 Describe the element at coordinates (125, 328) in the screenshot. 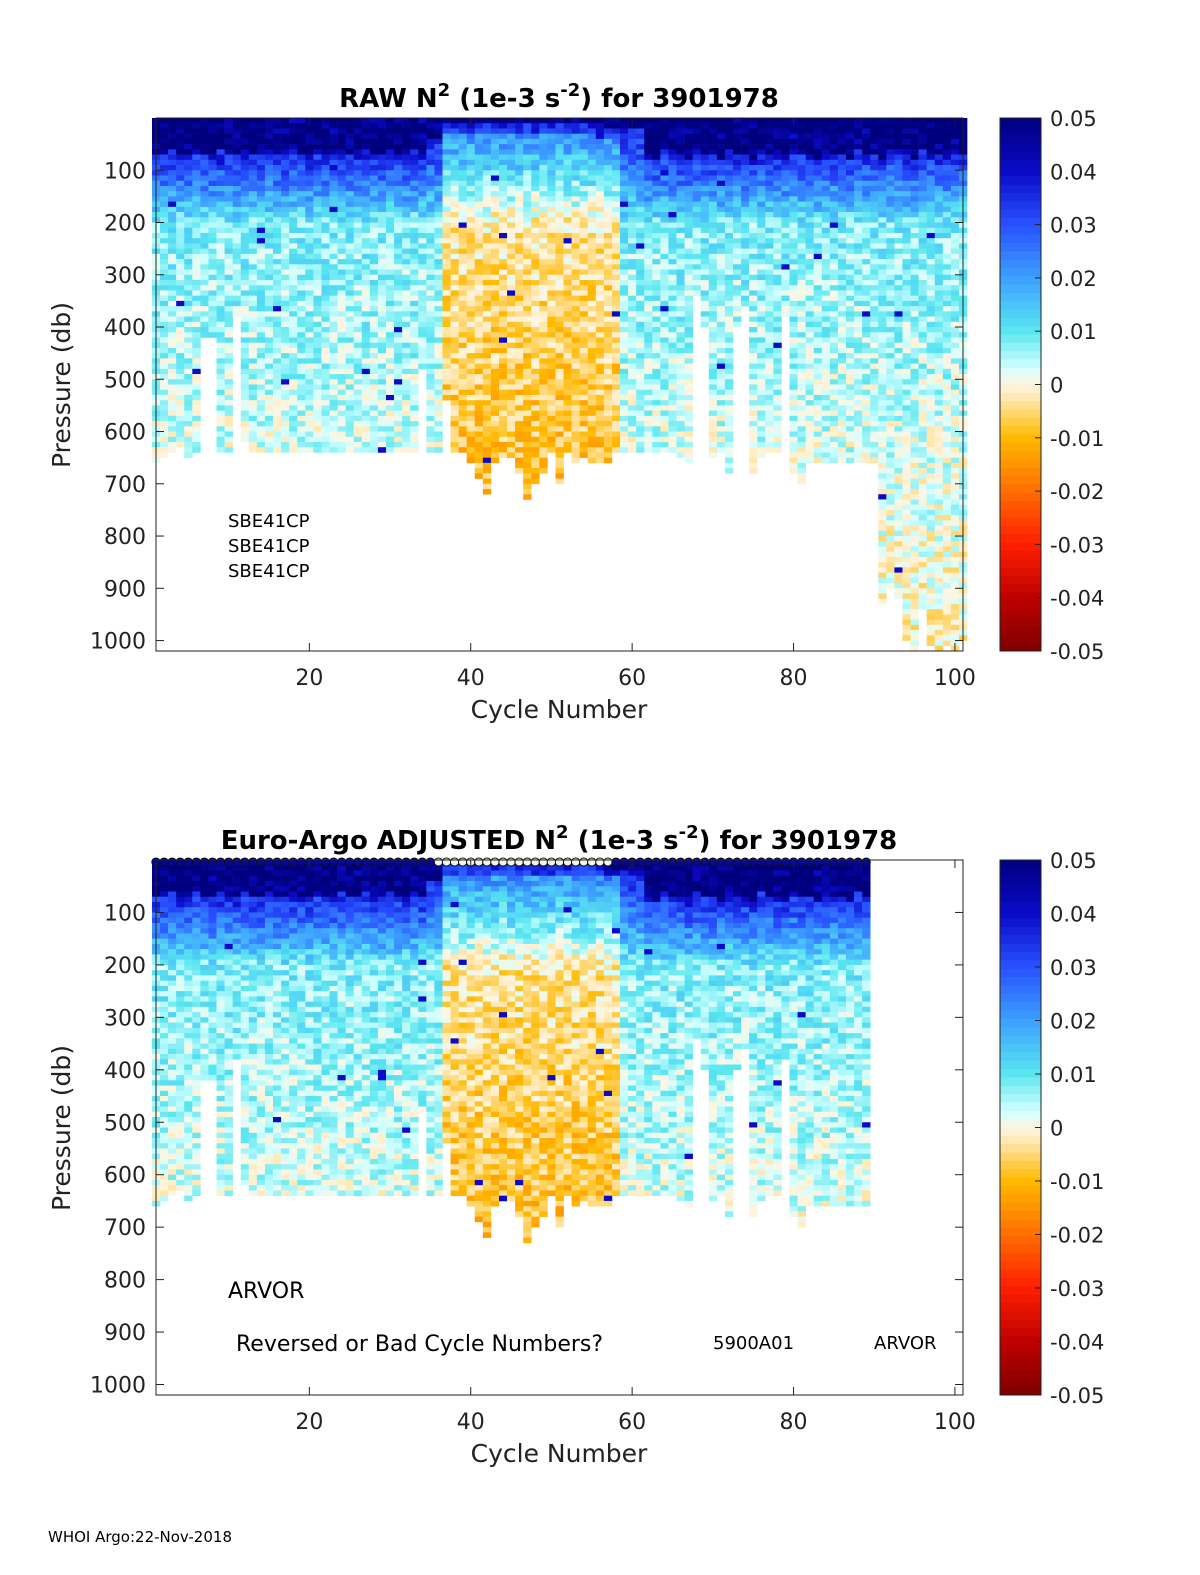

I see `y-tick-label: 400` at that location.